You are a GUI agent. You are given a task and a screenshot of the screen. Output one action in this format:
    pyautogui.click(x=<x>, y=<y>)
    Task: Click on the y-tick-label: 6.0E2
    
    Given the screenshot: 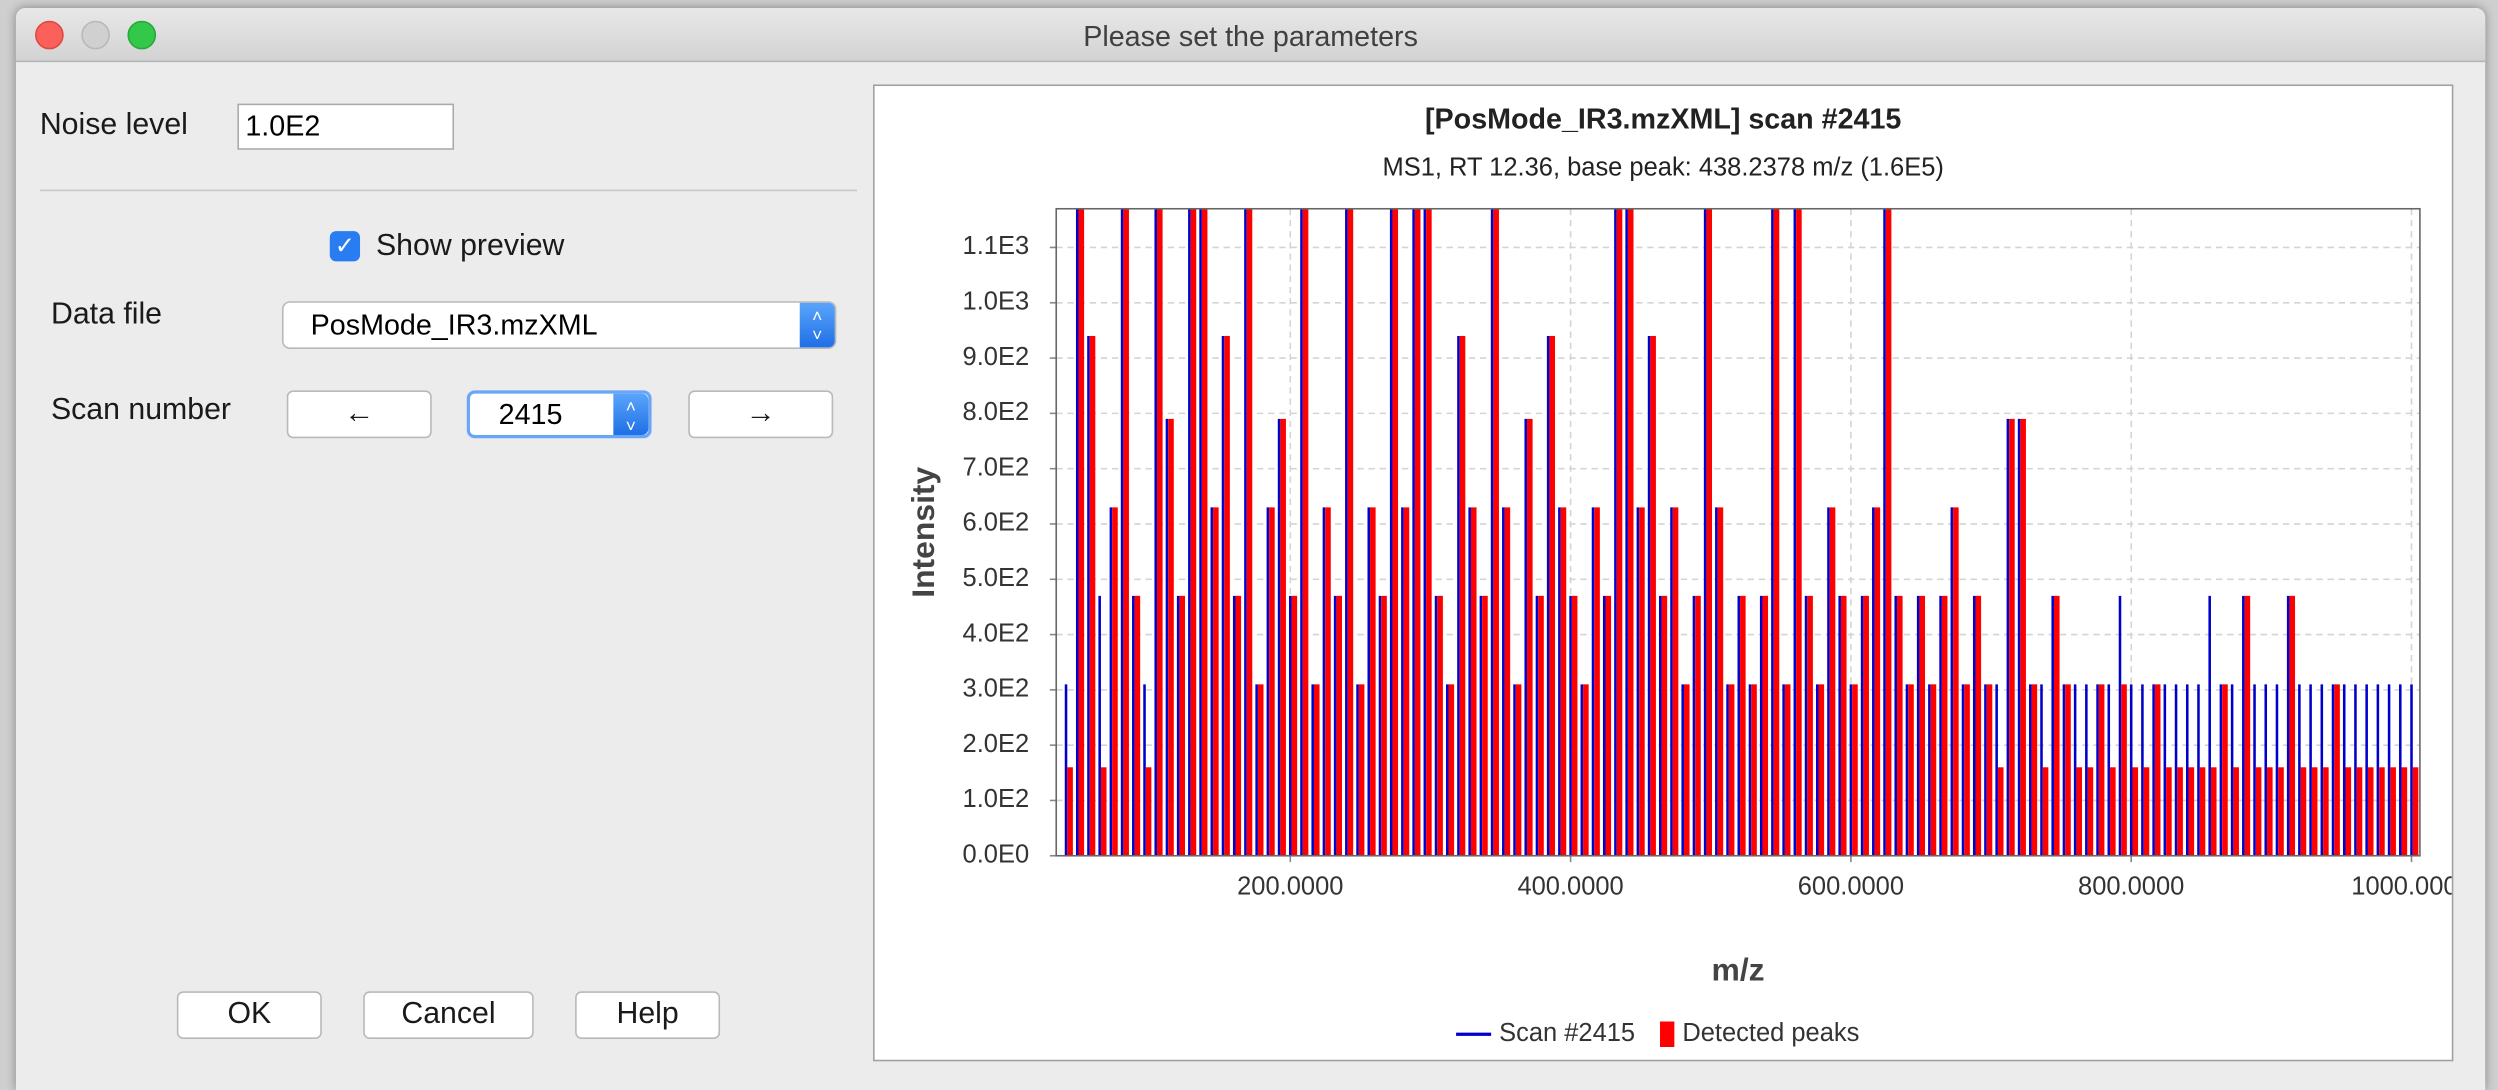 What is the action you would take?
    pyautogui.click(x=996, y=523)
    